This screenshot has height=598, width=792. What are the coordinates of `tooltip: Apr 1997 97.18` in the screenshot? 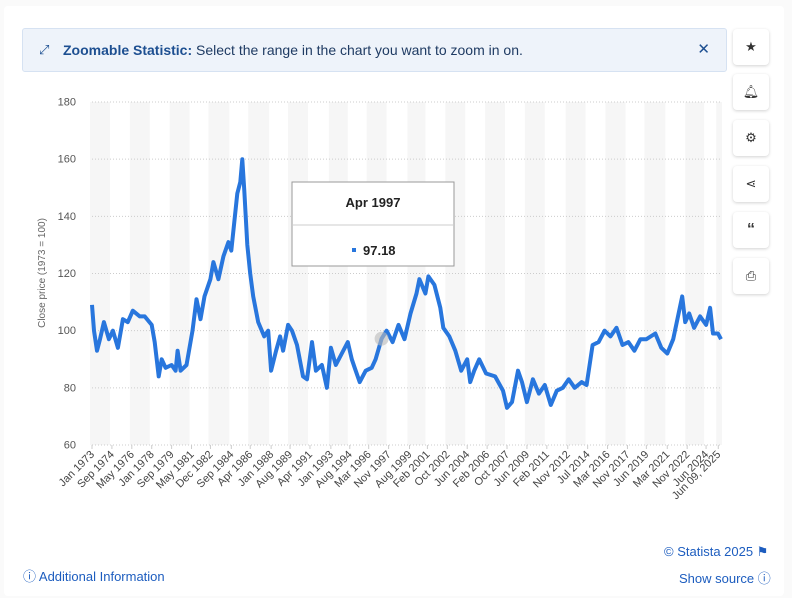 It's located at (373, 224).